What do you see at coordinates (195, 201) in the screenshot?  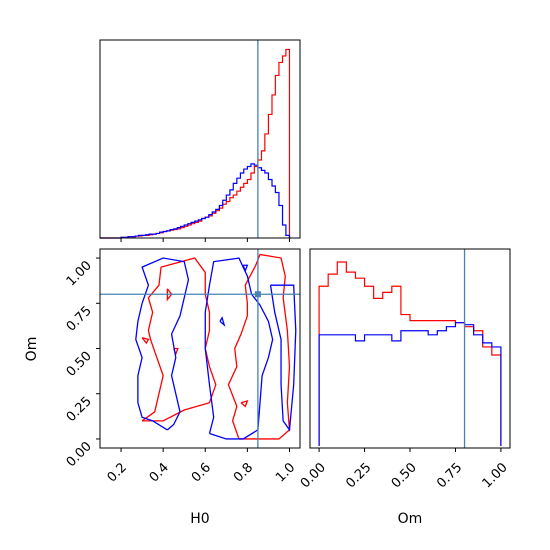 I see `blue-h0-histogram` at bounding box center [195, 201].